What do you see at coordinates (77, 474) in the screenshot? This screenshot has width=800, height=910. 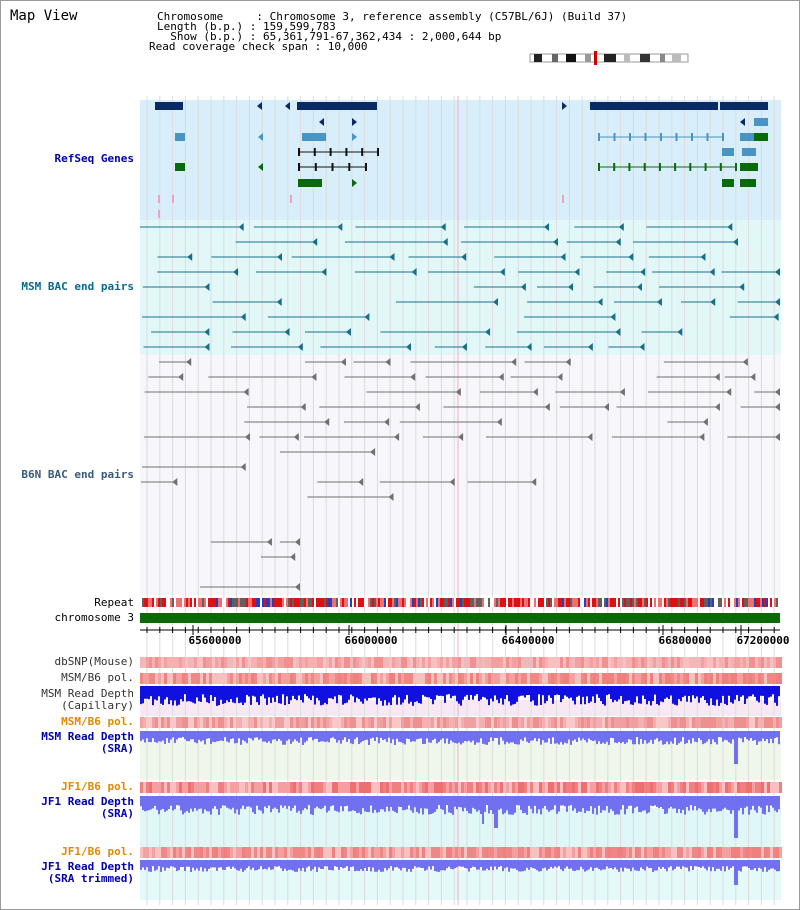 I see `track-label-b6n-bac: B6N BAC end pairs` at bounding box center [77, 474].